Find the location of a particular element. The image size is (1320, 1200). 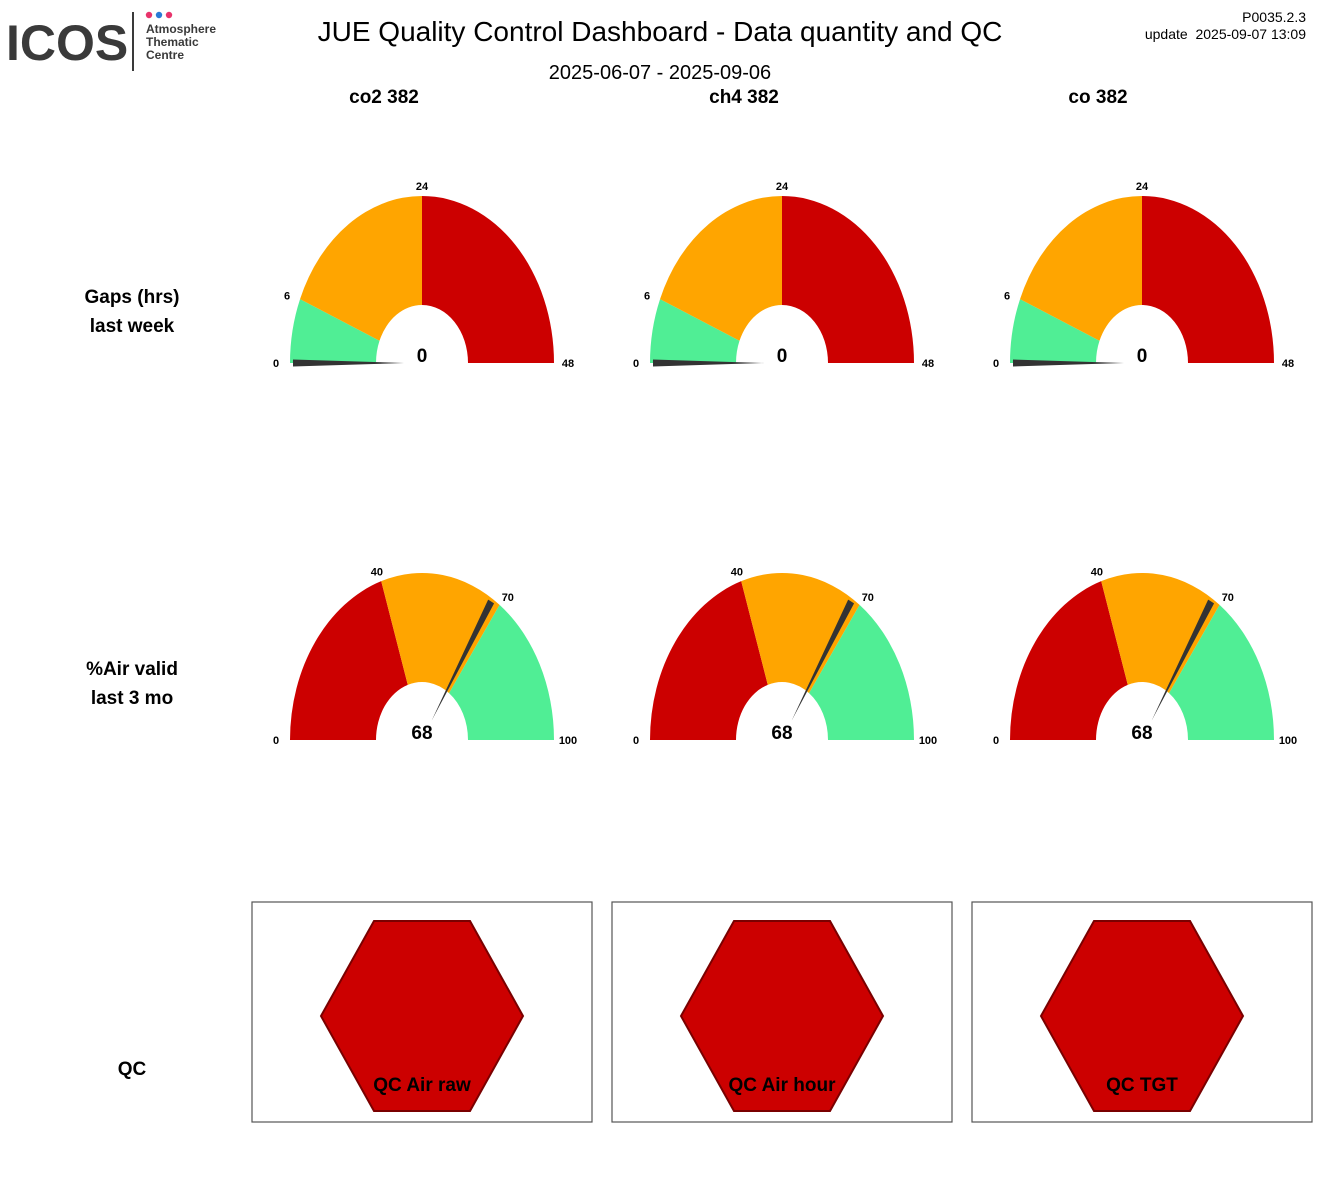

gauge-air-1-tick-label: 70 is located at coordinates (508, 598).